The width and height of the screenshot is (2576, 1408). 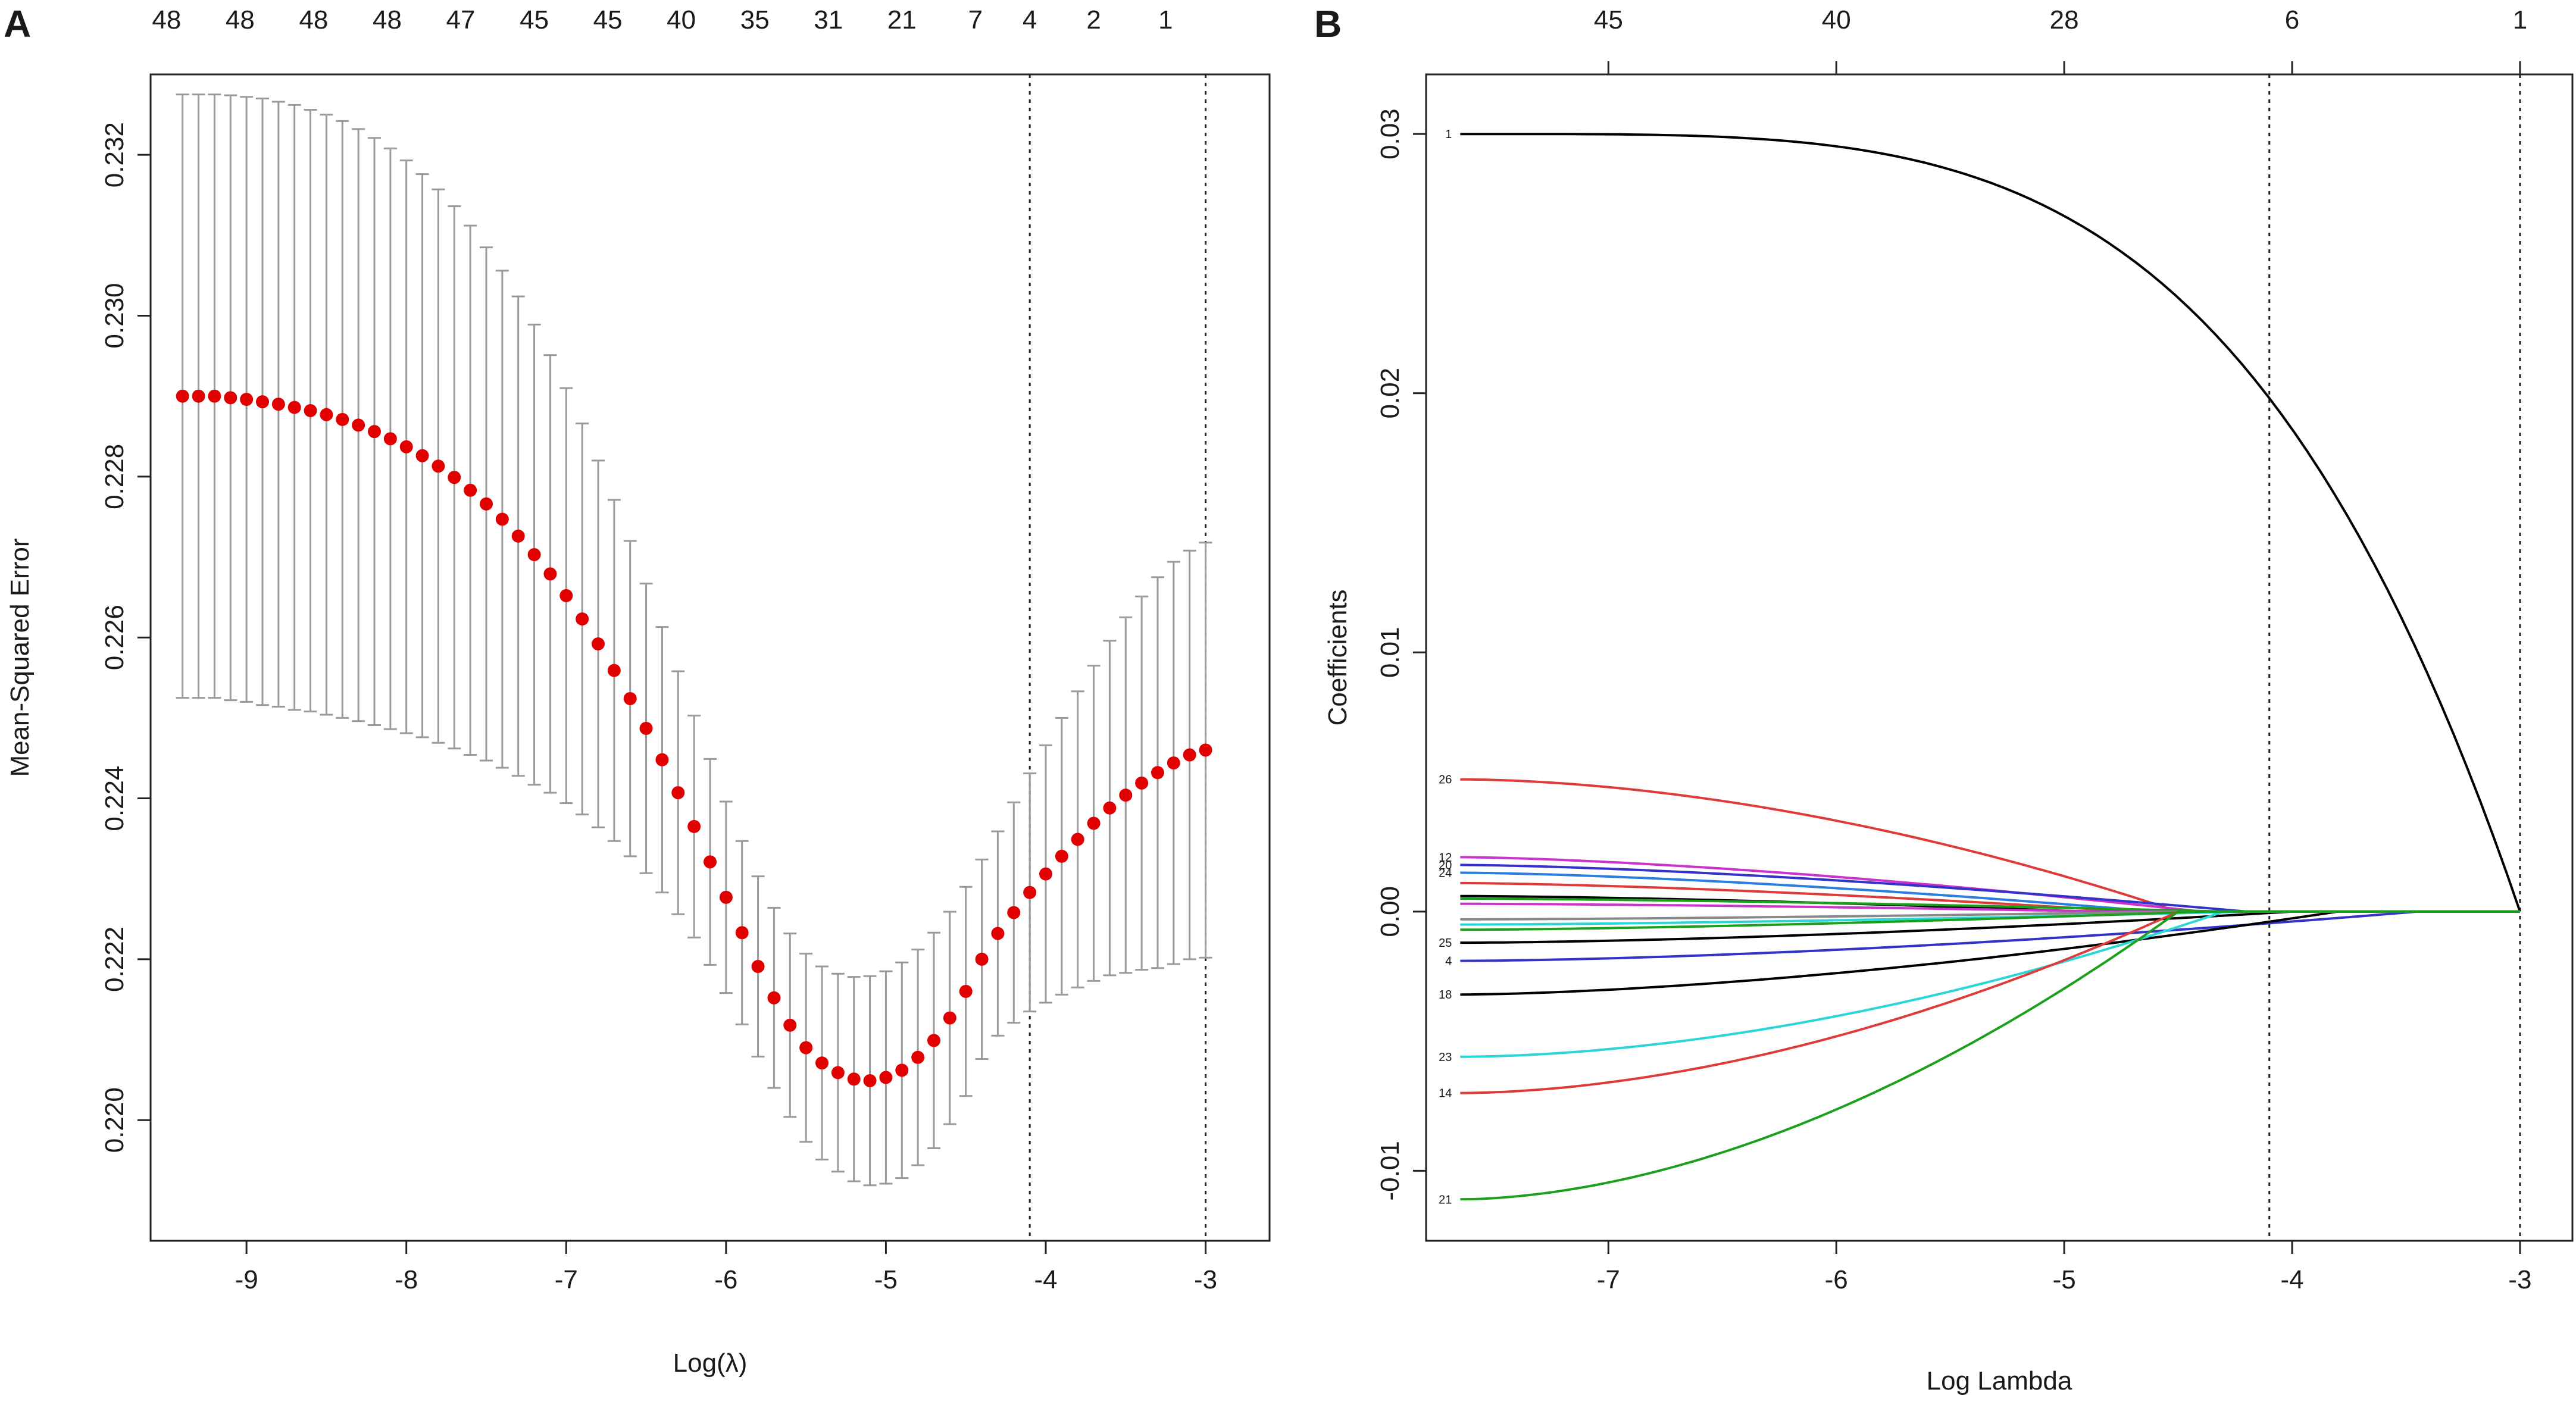 I want to click on coefficient-path-label: 1, so click(x=1448, y=134).